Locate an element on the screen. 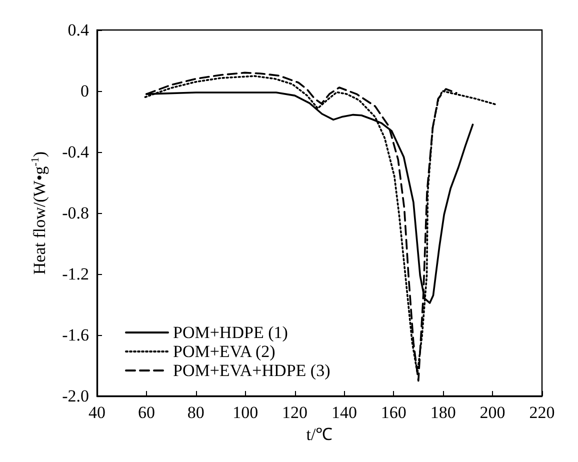  x-tick-label: 200 is located at coordinates (493, 412).